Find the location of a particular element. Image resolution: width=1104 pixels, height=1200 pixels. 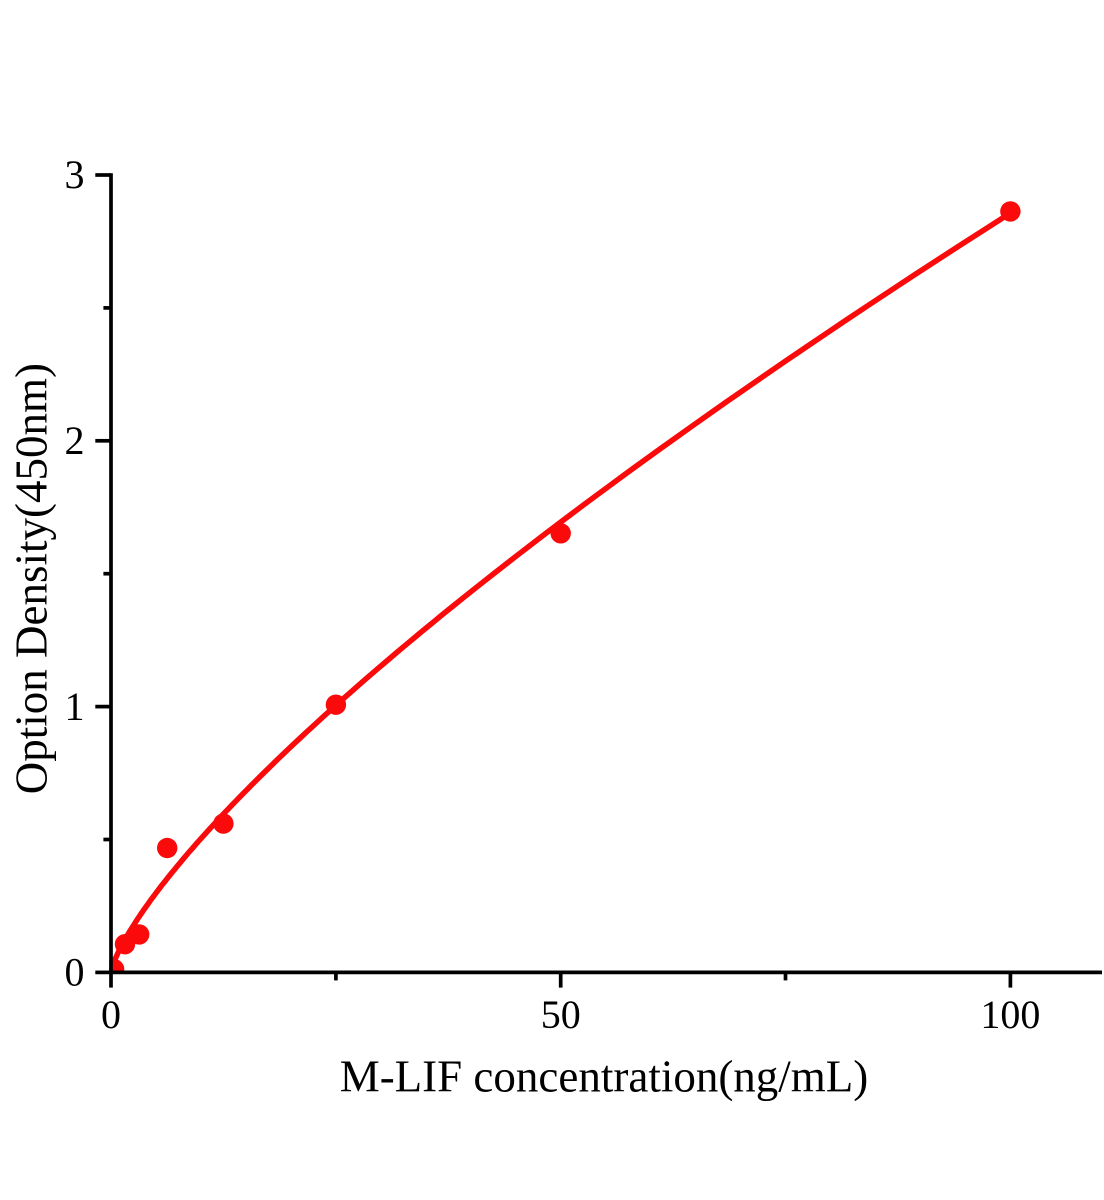

svg-text: M-LIF concentration(ng/mL) is located at coordinates (604, 1077).